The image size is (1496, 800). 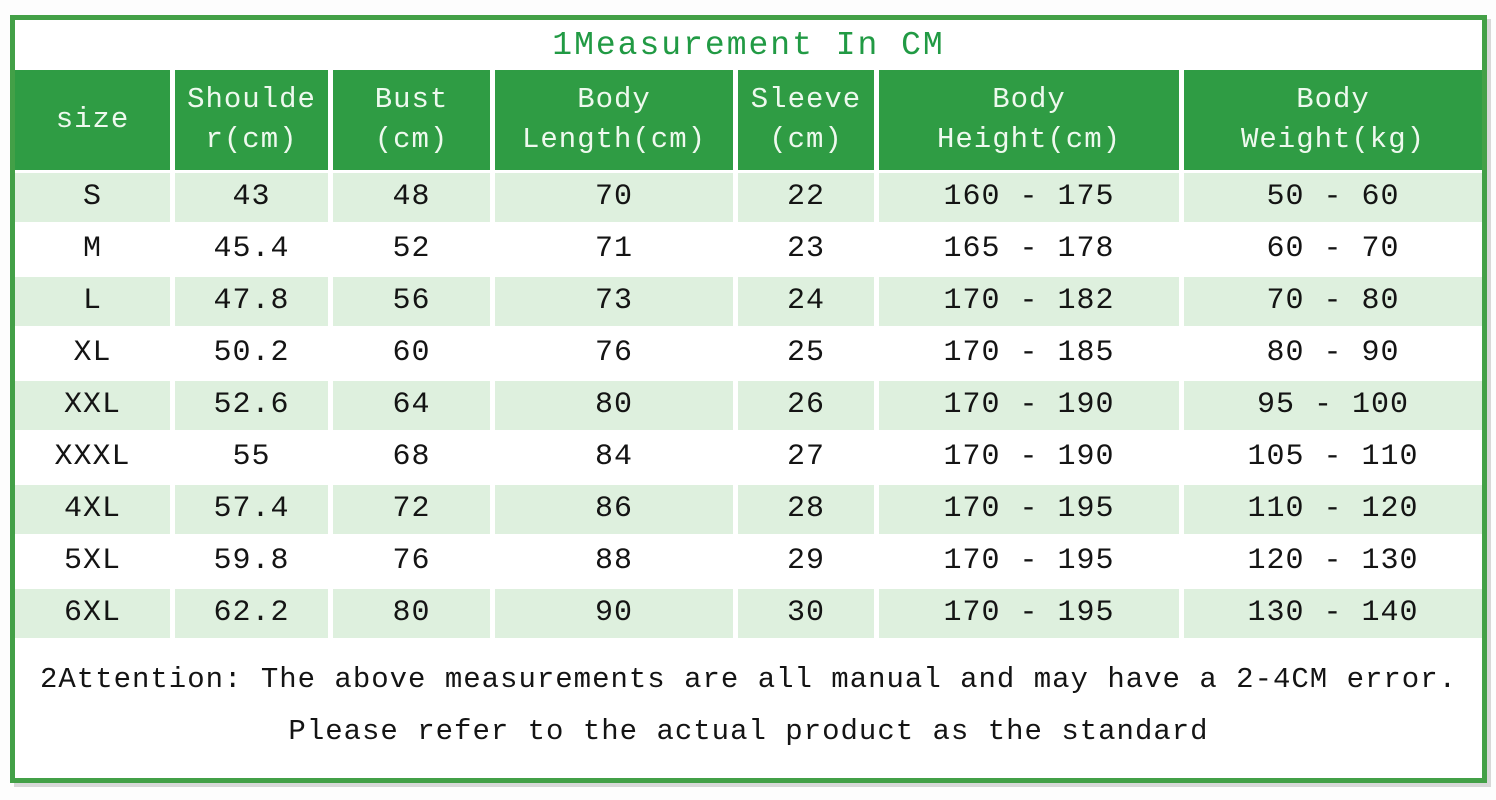 What do you see at coordinates (805, 457) in the screenshot?
I see `table-cell: 27` at bounding box center [805, 457].